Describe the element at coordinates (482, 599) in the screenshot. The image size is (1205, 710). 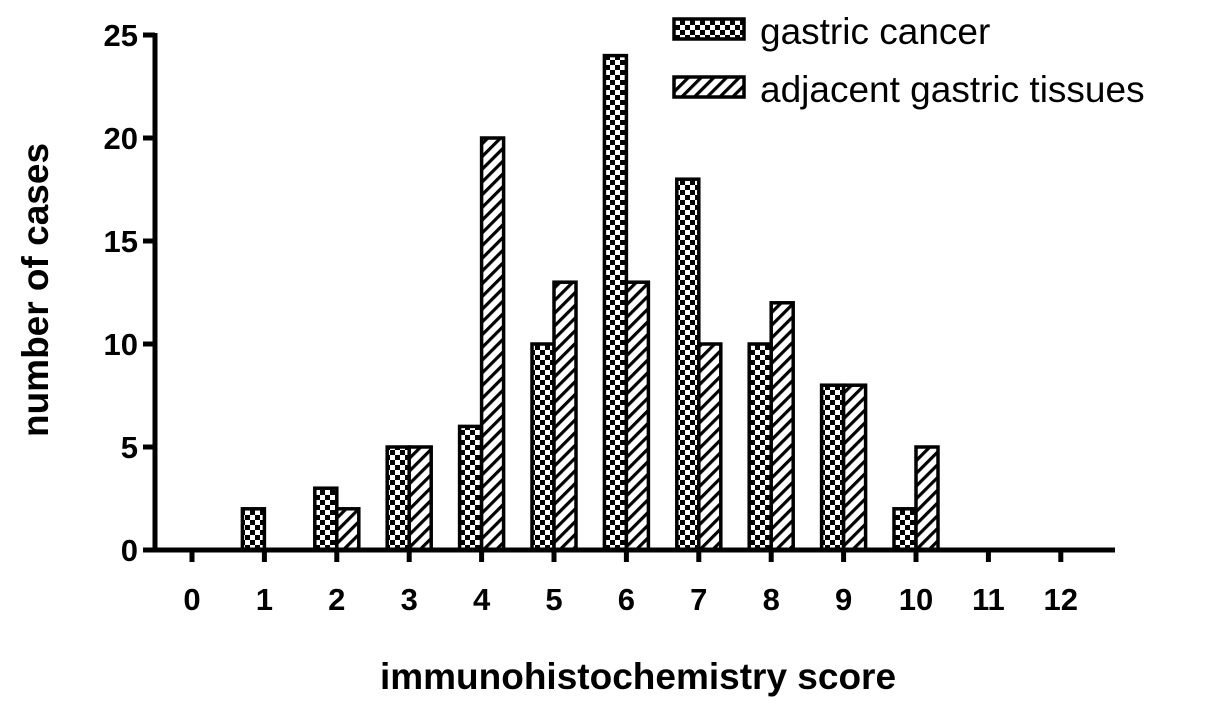
I see `x-tick-label-4: 4` at that location.